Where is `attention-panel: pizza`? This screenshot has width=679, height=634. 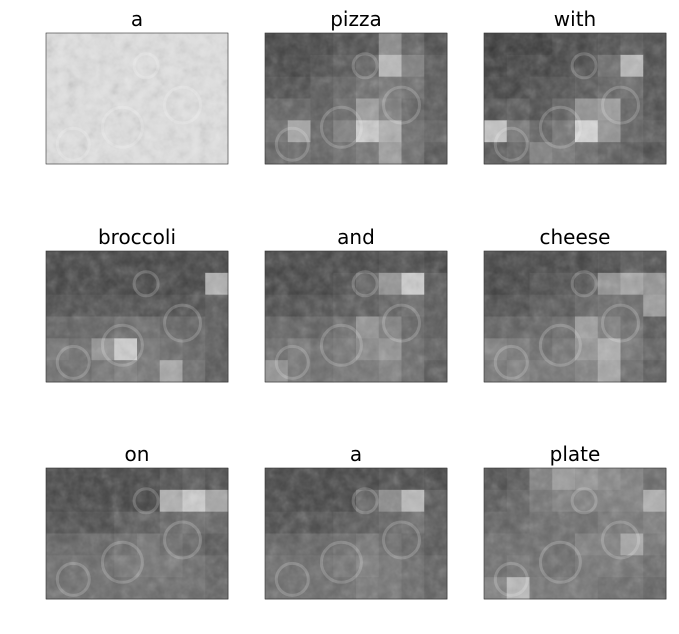
attention-panel: pizza is located at coordinates (356, 86).